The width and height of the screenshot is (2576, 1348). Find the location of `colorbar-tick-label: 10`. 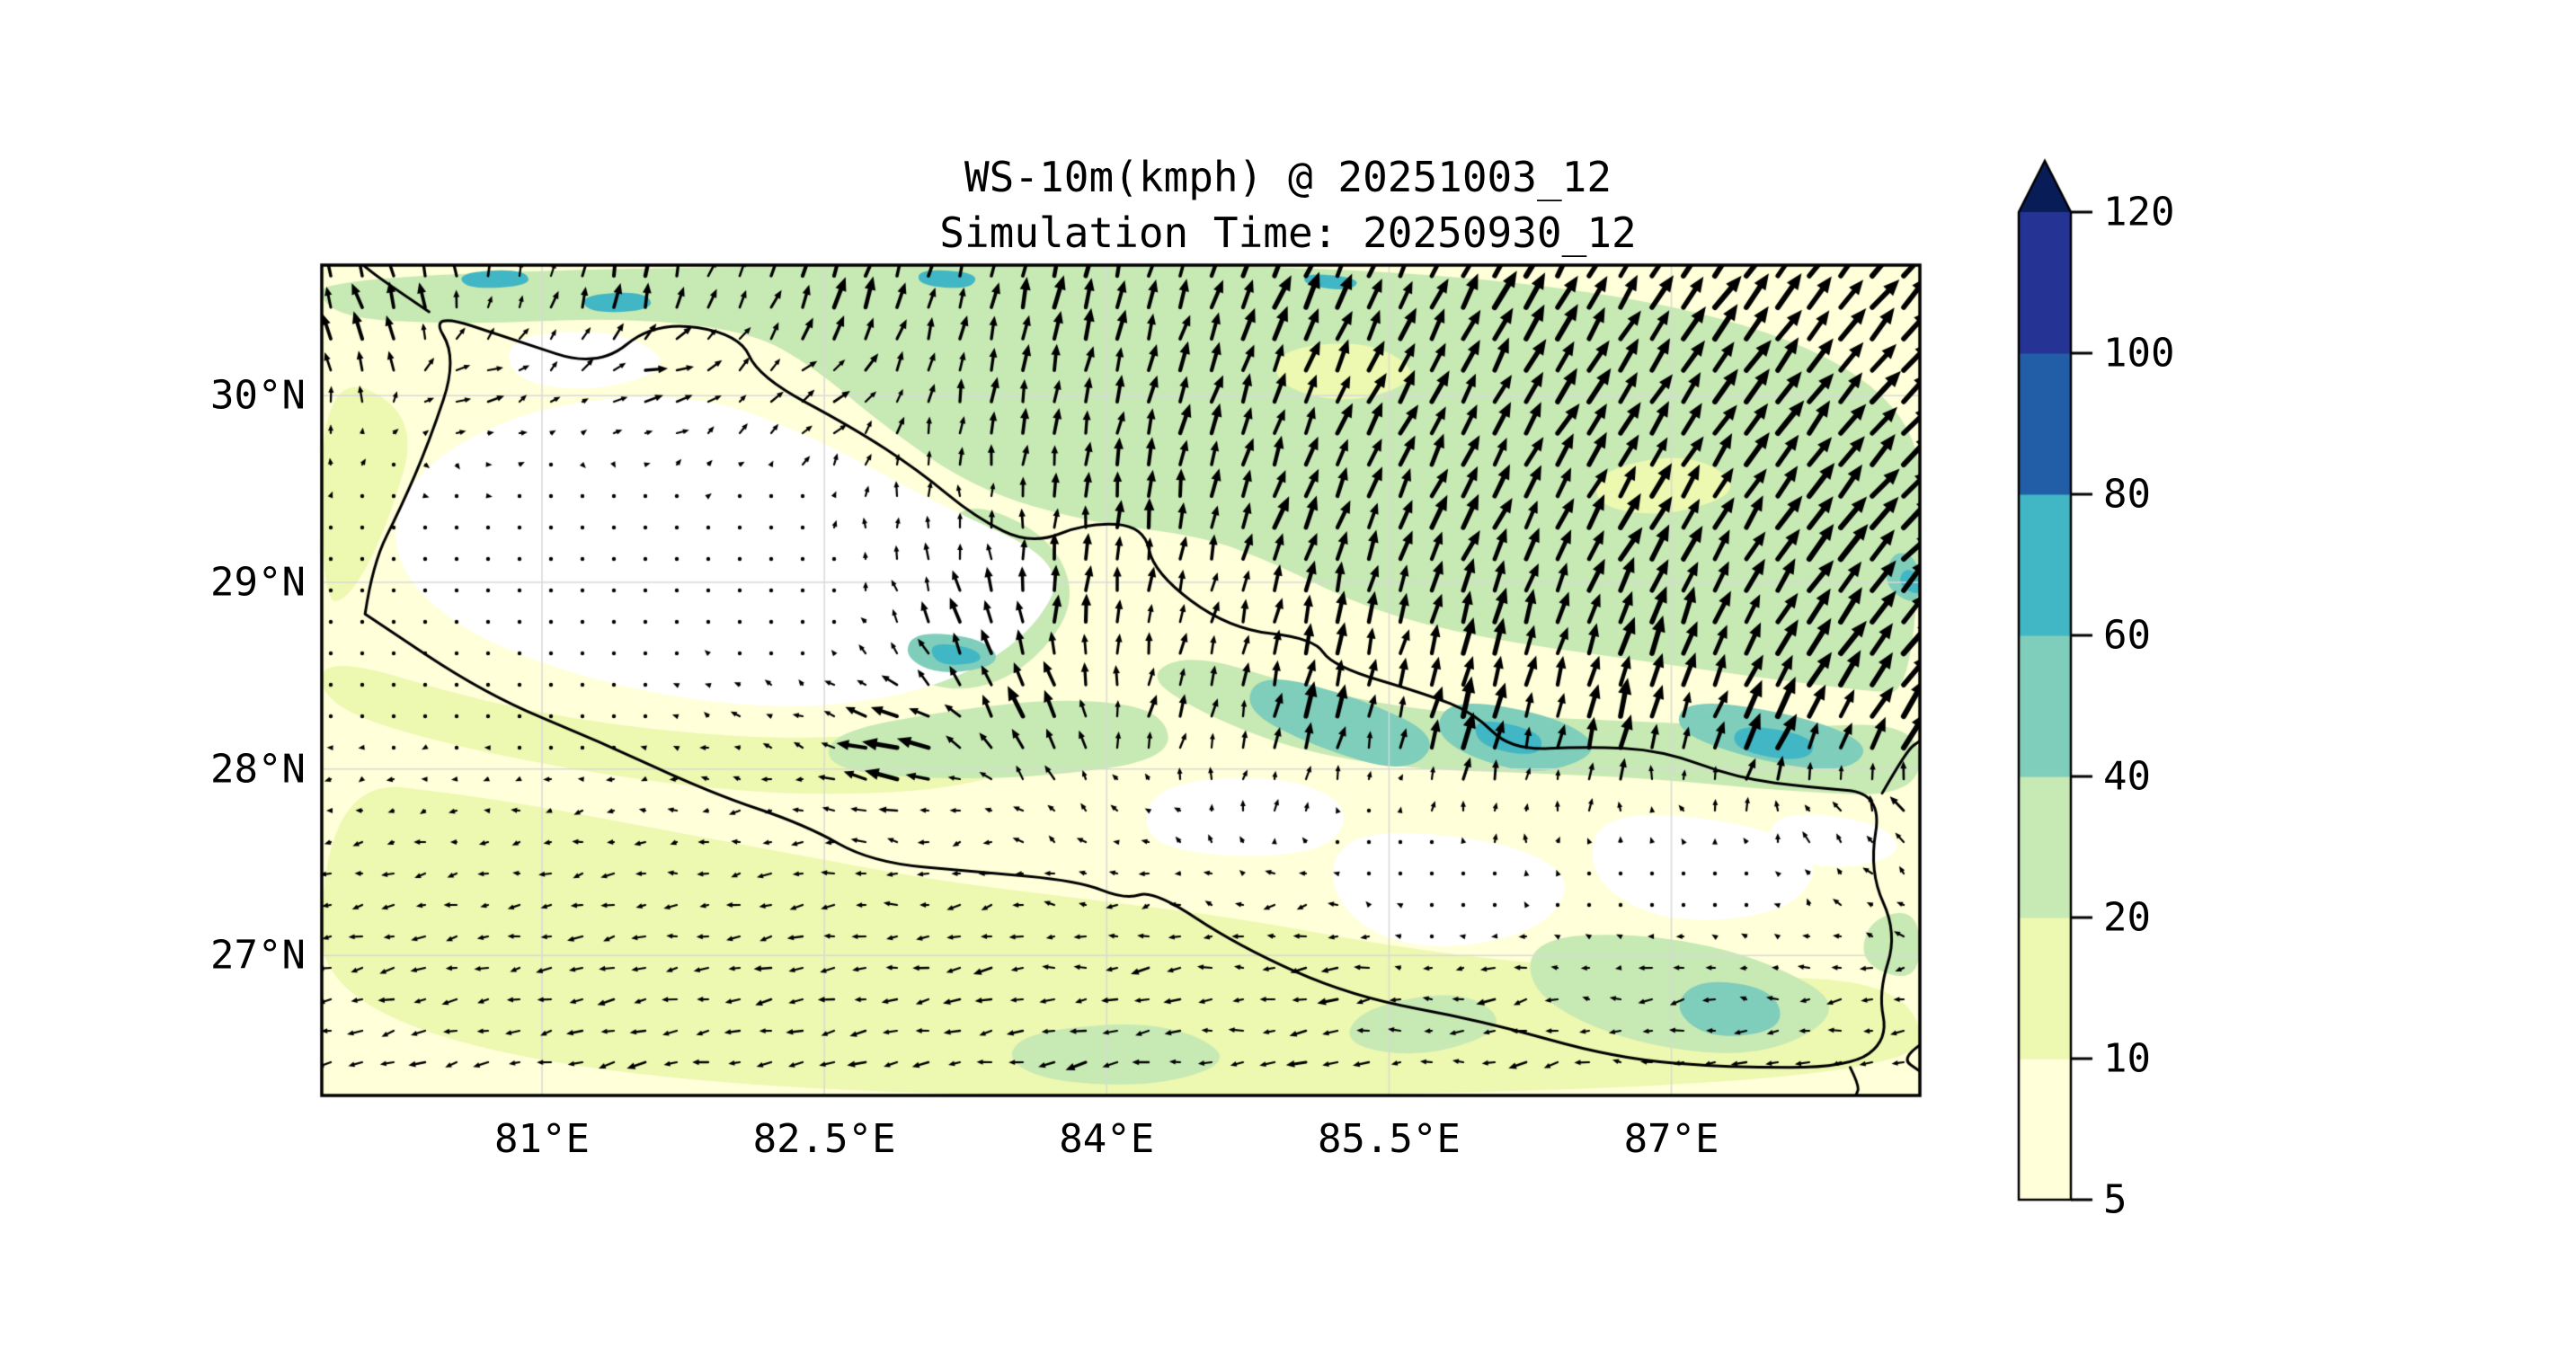

colorbar-tick-label: 10 is located at coordinates (2127, 1058).